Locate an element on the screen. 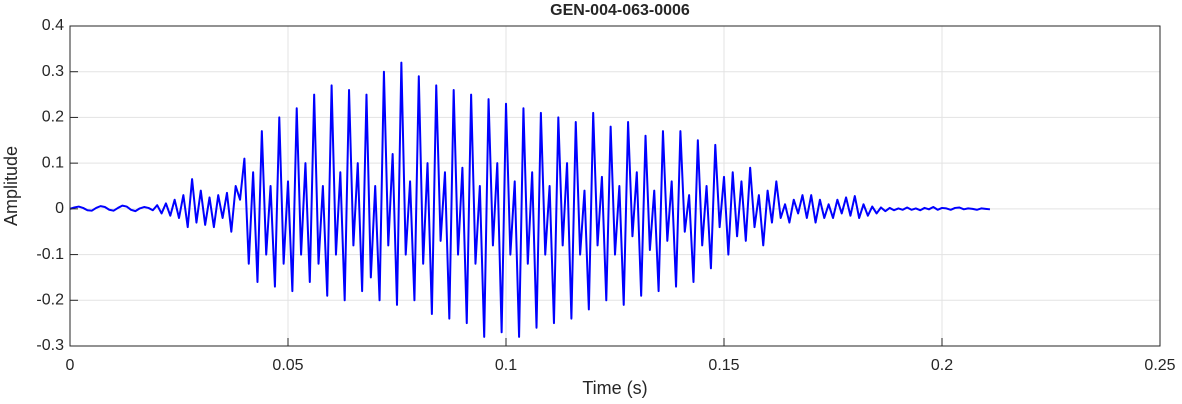  x-tick-label: 0 is located at coordinates (70, 365).